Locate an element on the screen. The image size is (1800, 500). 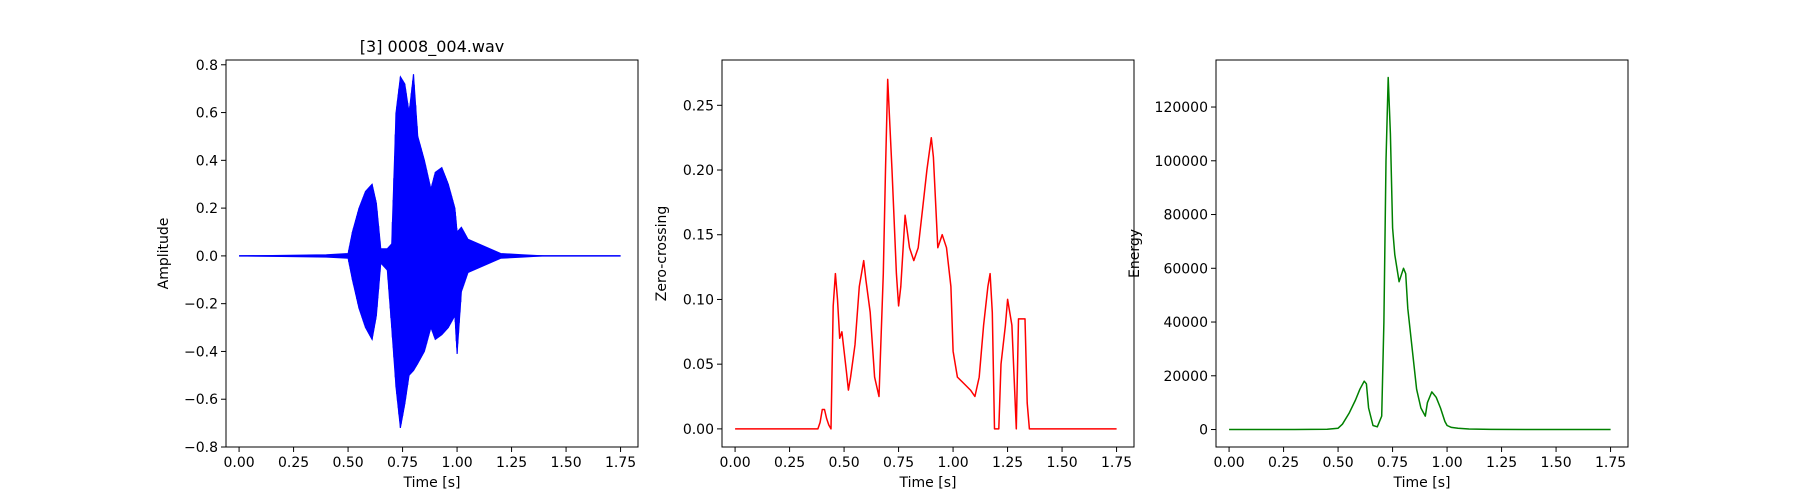
y-tick-label: 100000 is located at coordinates (1181, 162).